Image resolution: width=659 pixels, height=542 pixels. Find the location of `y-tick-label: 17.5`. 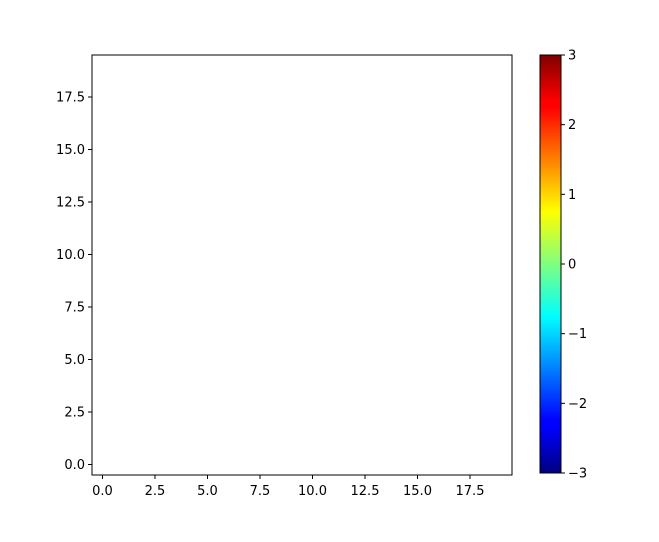

y-tick-label: 17.5 is located at coordinates (70, 98).